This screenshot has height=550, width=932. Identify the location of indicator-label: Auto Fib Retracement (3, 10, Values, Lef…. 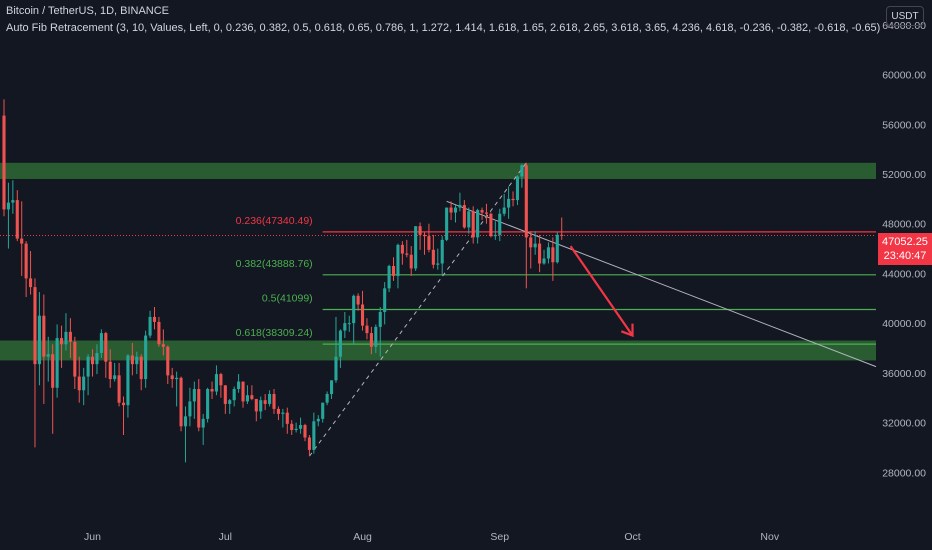
(443, 28).